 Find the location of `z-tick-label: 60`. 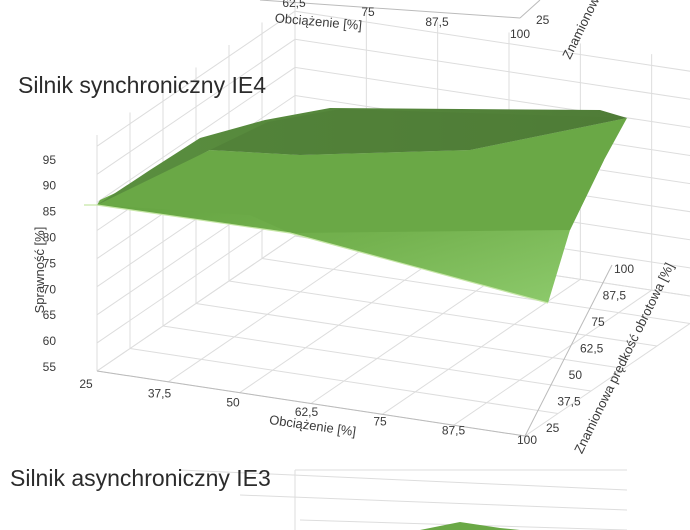

z-tick-label: 60 is located at coordinates (50, 341).